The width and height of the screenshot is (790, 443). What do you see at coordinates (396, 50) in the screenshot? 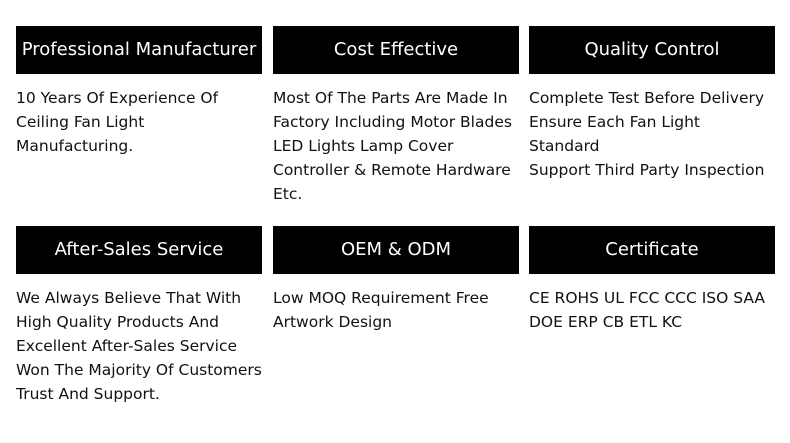
I see `card-title: Cost Effective` at bounding box center [396, 50].